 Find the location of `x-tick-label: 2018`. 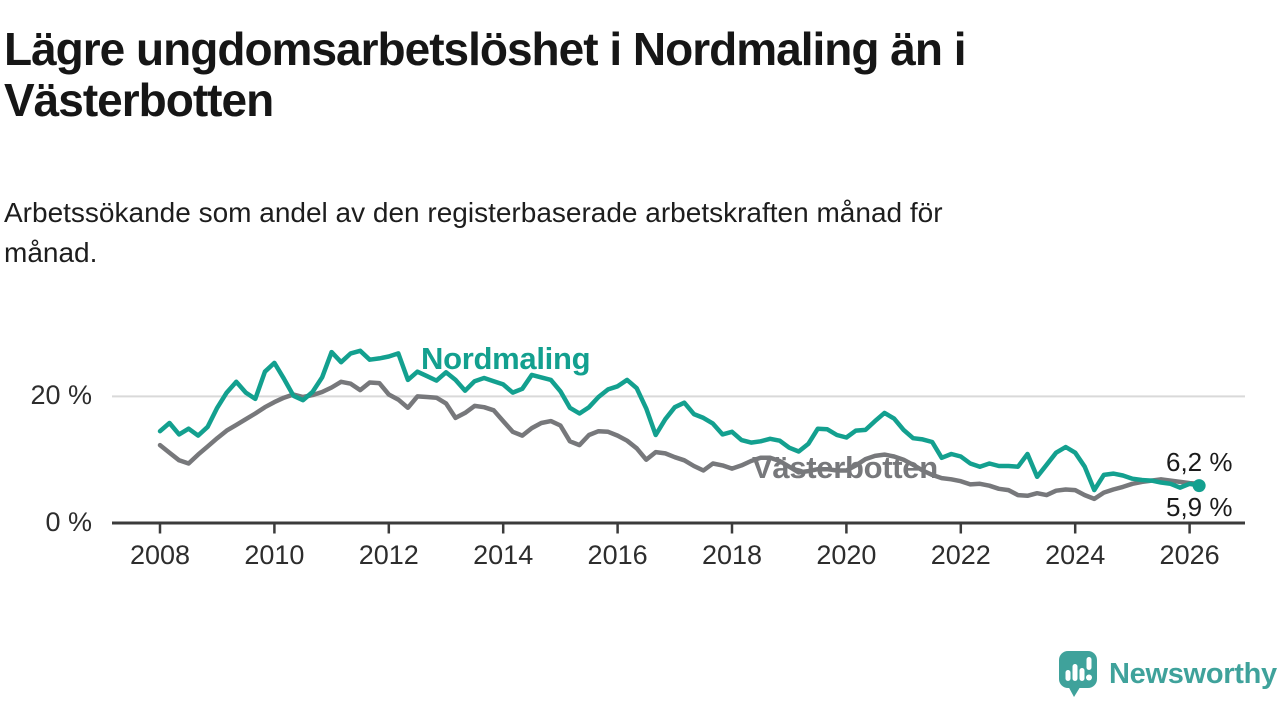

x-tick-label: 2018 is located at coordinates (732, 555).